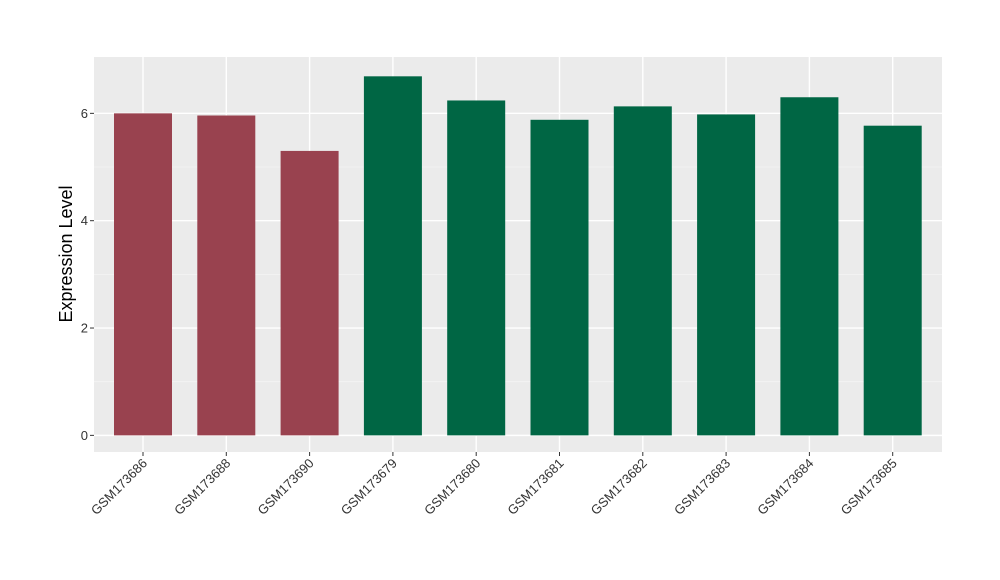 This screenshot has height=580, width=1000. Describe the element at coordinates (285, 487) in the screenshot. I see `x-tick-label: GSM173690` at that location.